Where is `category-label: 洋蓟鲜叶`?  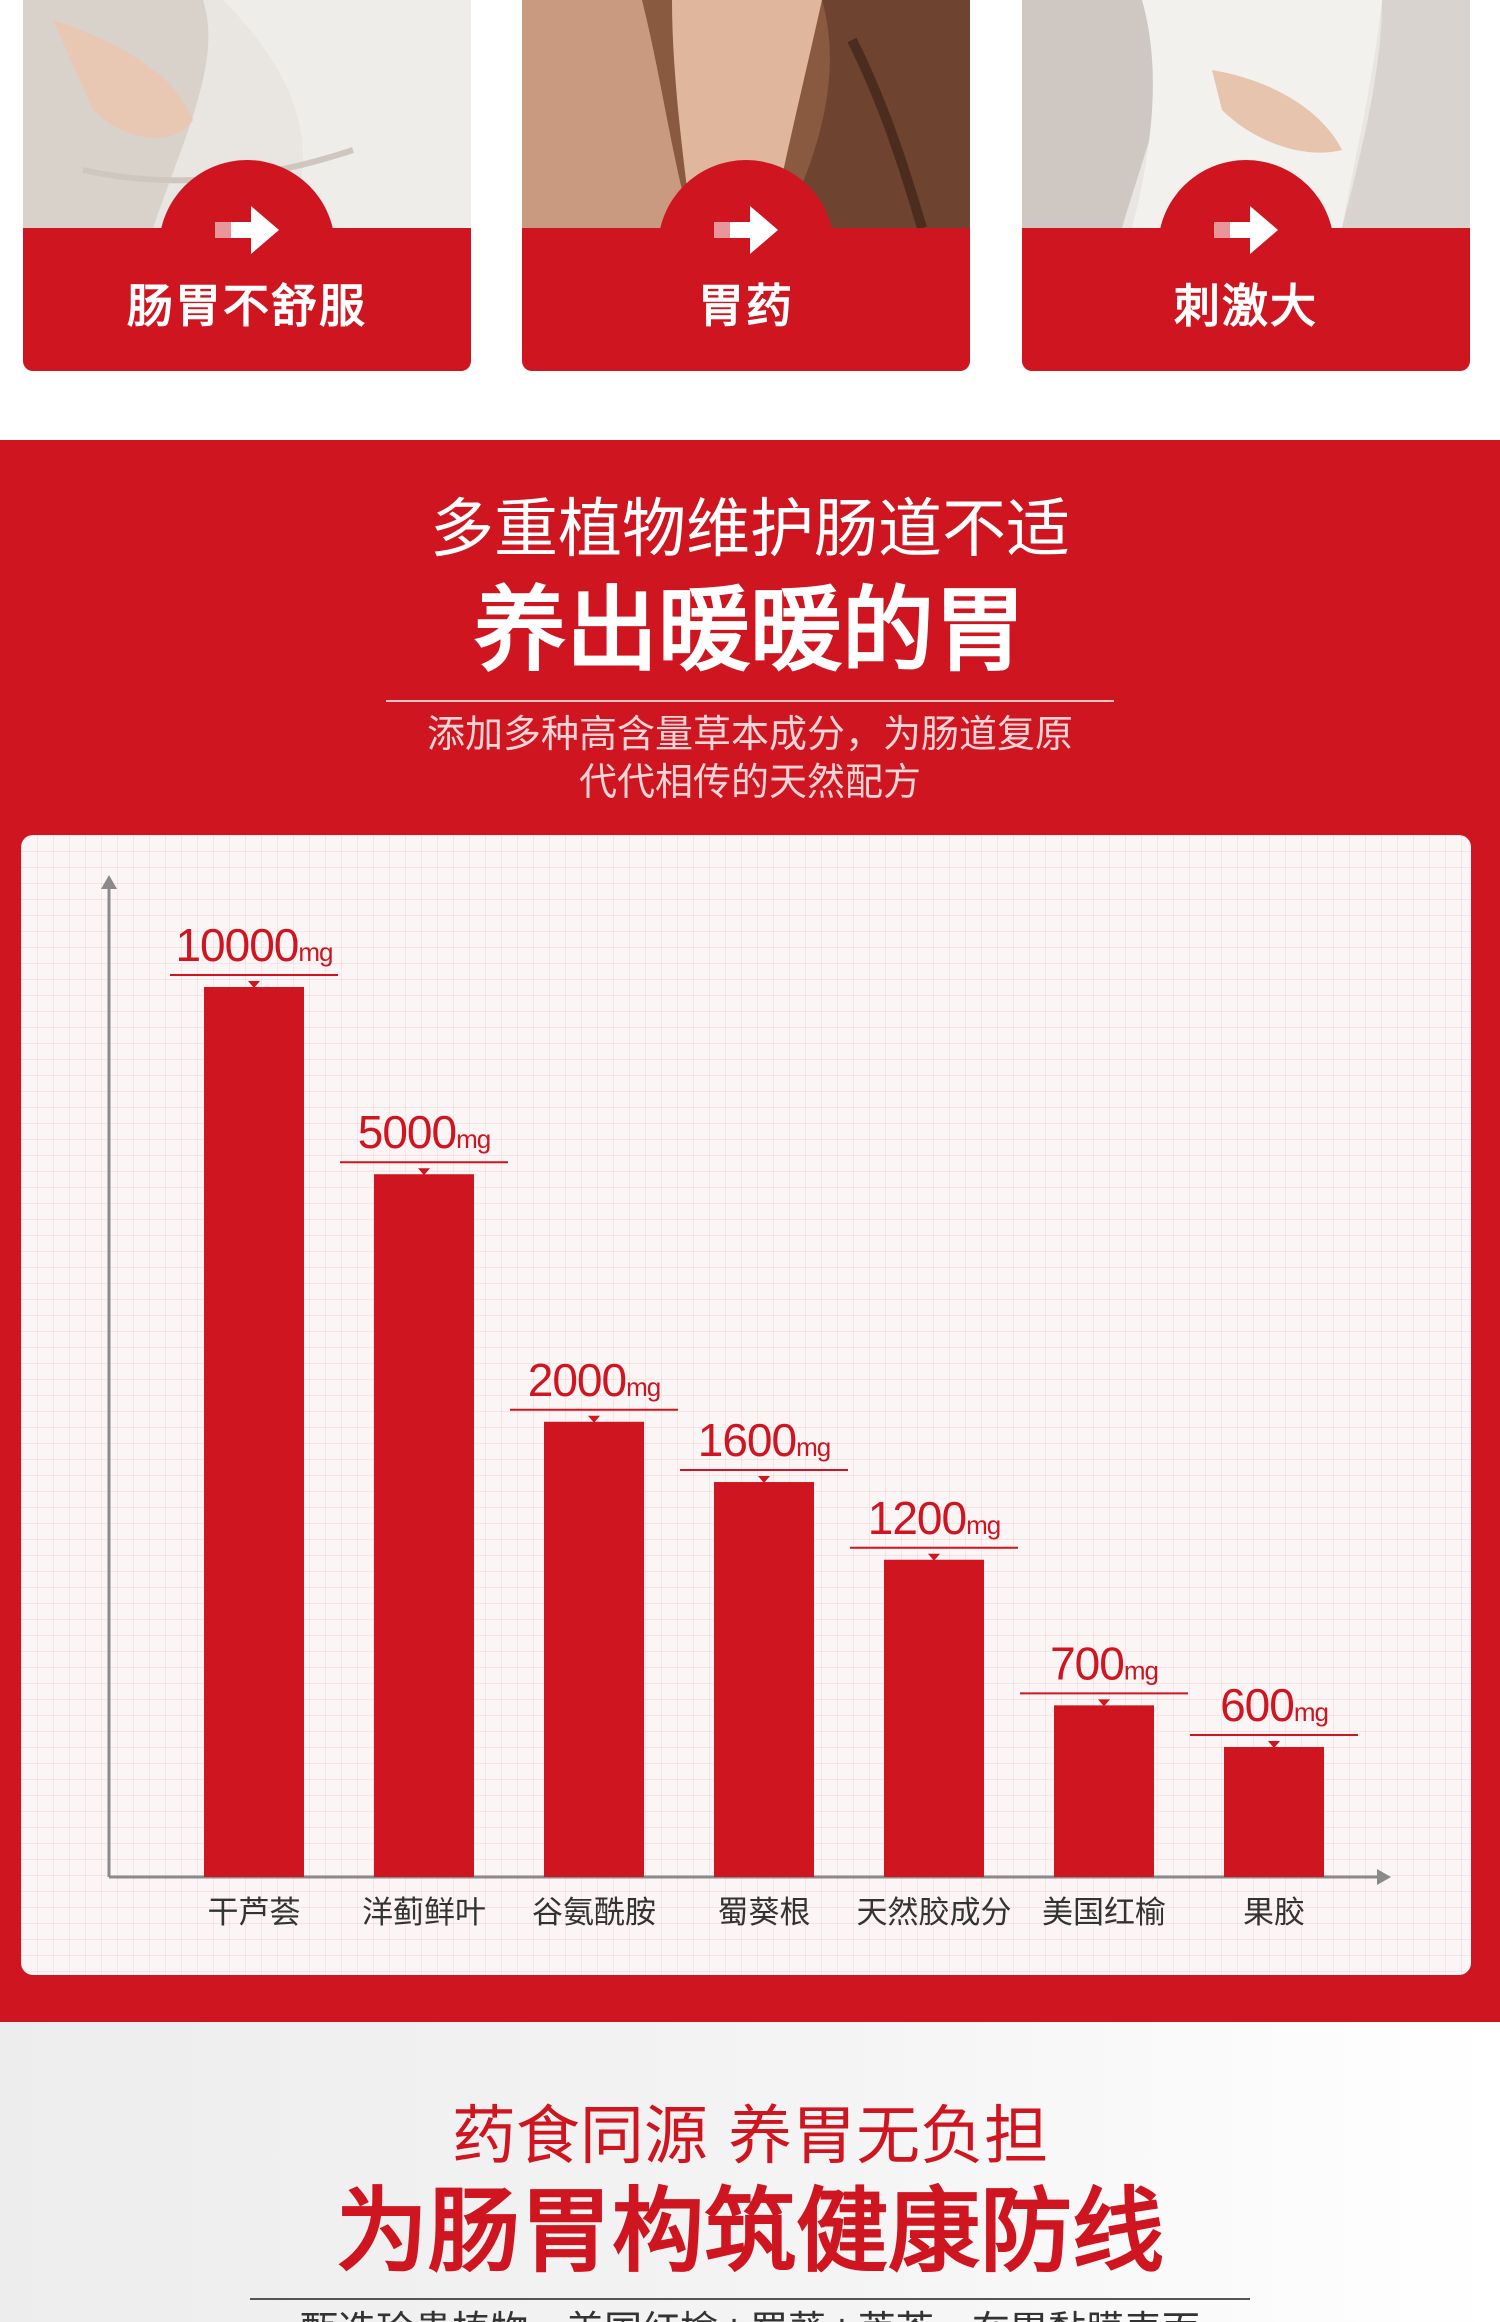
category-label: 洋蓟鲜叶 is located at coordinates (424, 1913).